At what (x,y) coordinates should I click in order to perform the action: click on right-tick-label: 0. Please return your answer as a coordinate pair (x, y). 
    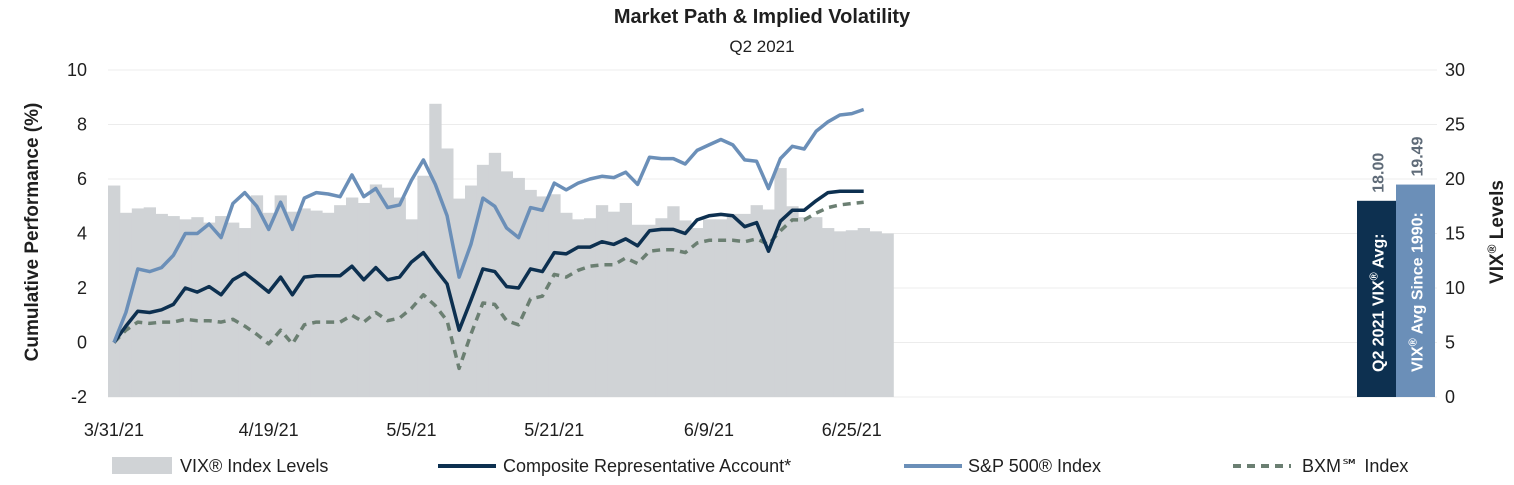
    Looking at the image, I should click on (1450, 397).